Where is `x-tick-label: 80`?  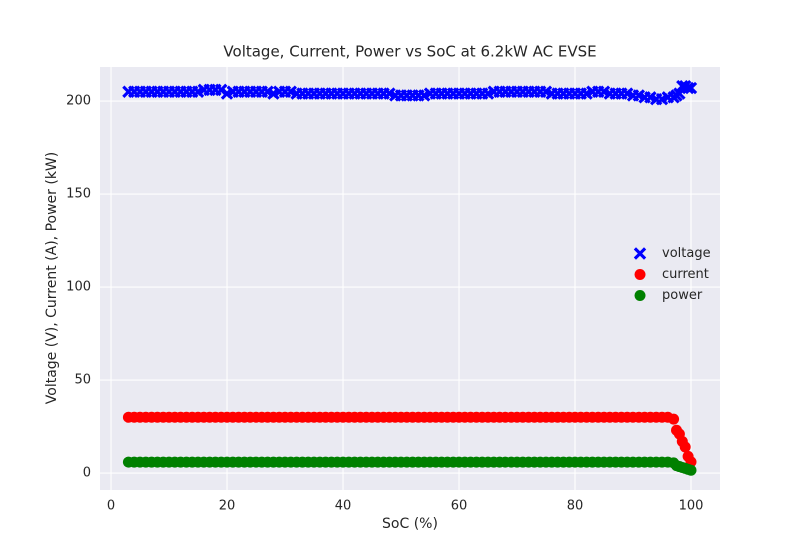
x-tick-label: 80 is located at coordinates (575, 506).